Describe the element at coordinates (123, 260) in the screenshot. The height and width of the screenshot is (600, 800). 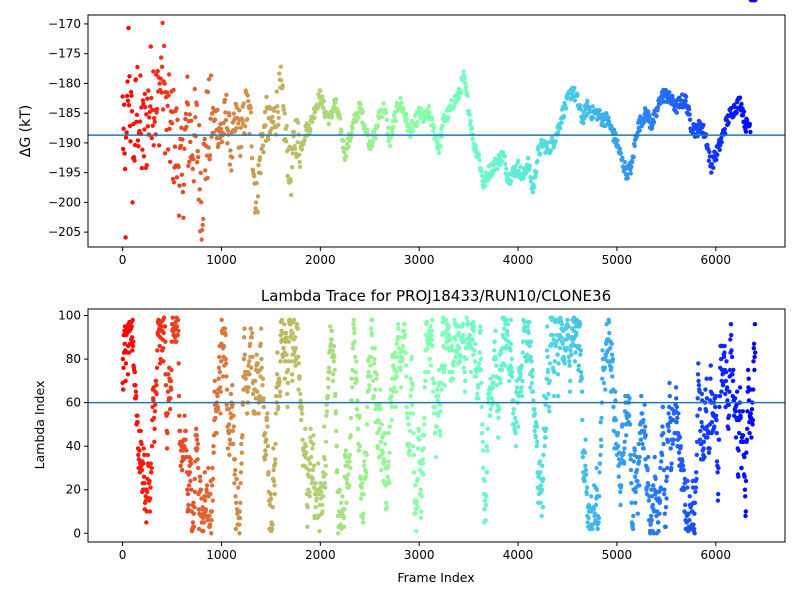
I see `delta-g-x-tick-label: 0` at that location.